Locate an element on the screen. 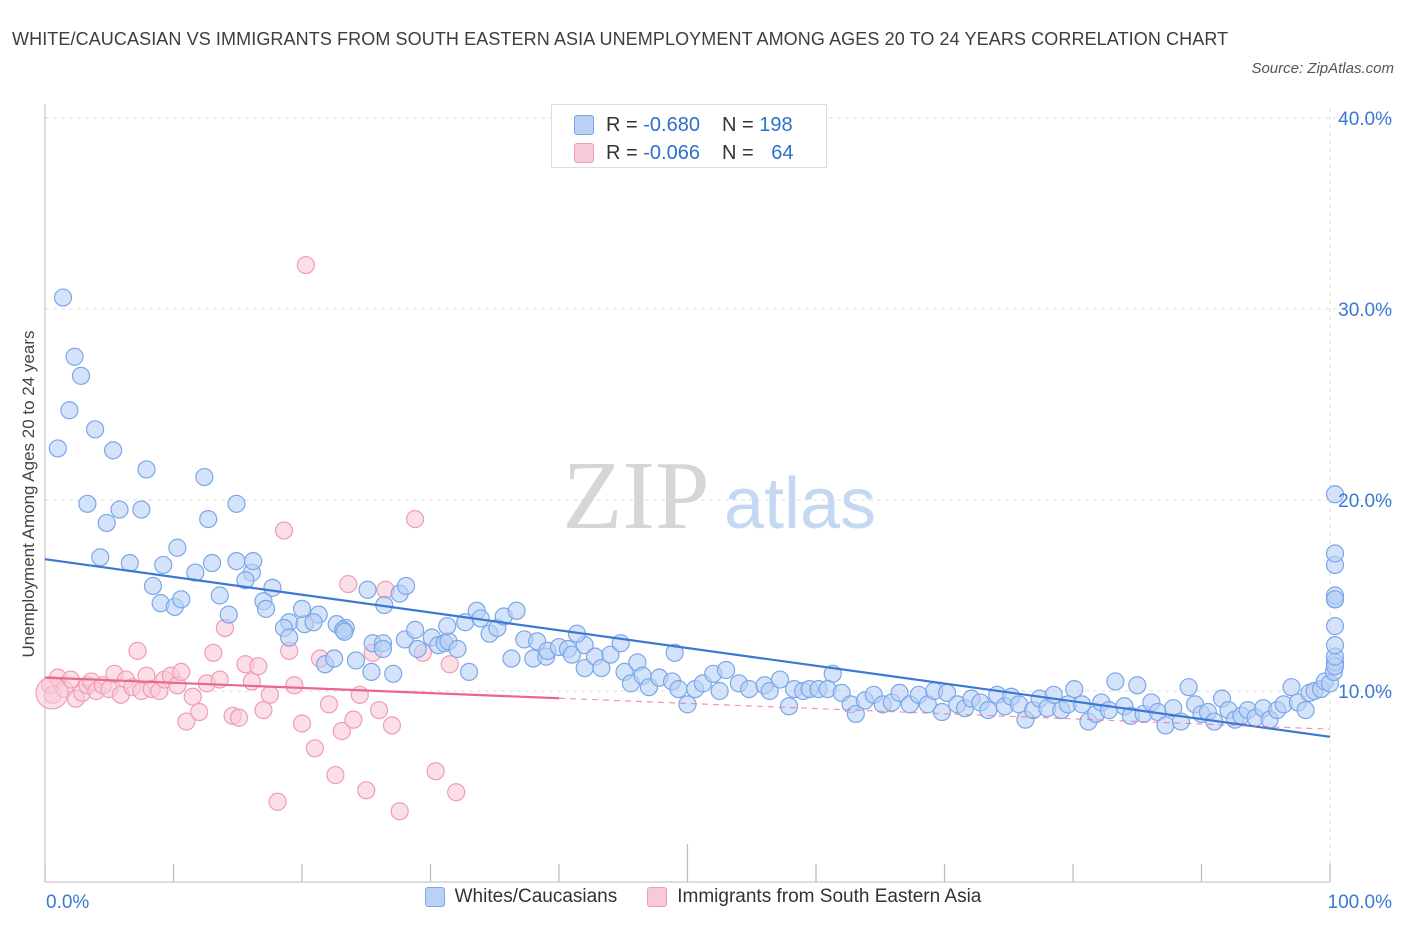  y-tick-label: 10.0% is located at coordinates (1365, 692).